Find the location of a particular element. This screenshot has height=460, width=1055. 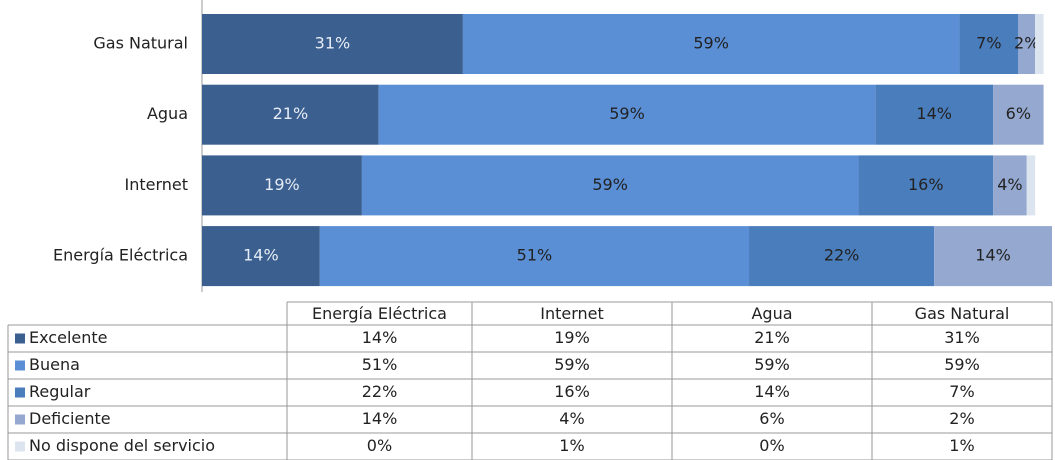

data-label: 31% is located at coordinates (333, 43).